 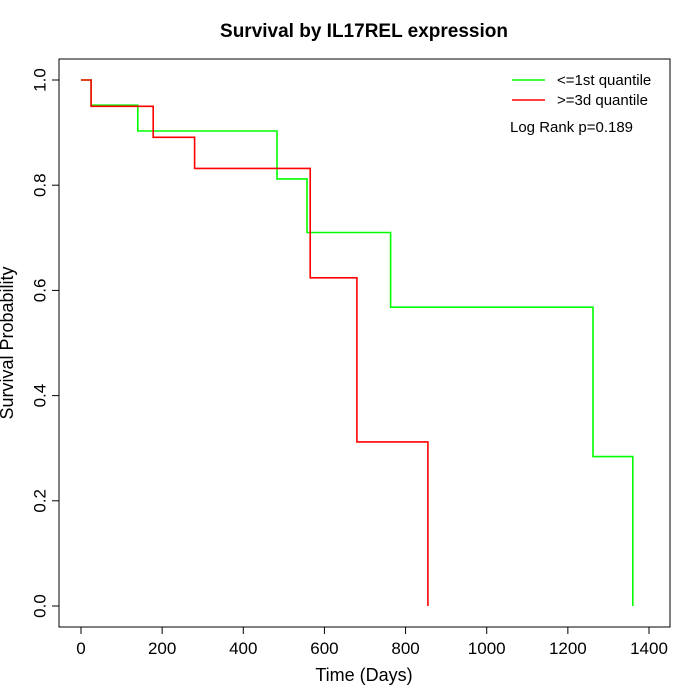 What do you see at coordinates (80, 648) in the screenshot?
I see `x-tick-label: 0` at bounding box center [80, 648].